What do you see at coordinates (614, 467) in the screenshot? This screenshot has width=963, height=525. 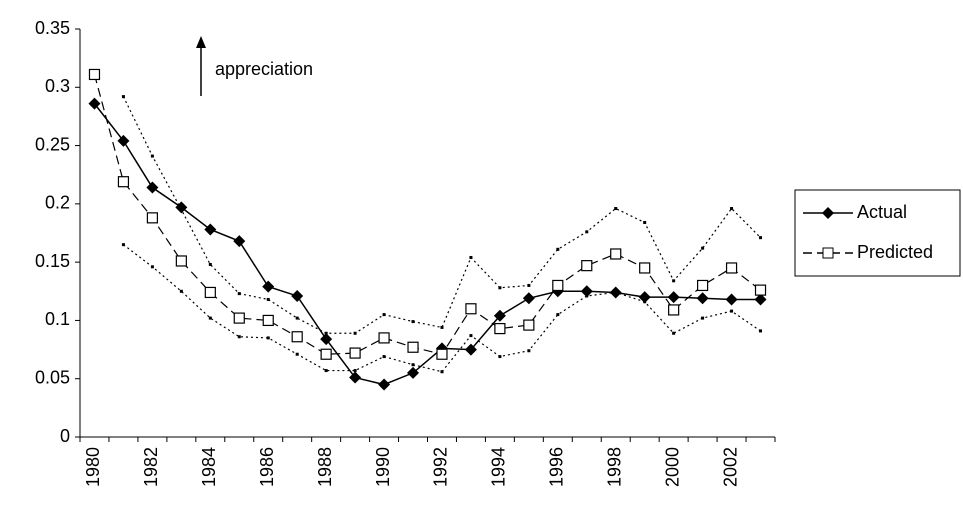 I see `x-tick-label: 1998` at bounding box center [614, 467].